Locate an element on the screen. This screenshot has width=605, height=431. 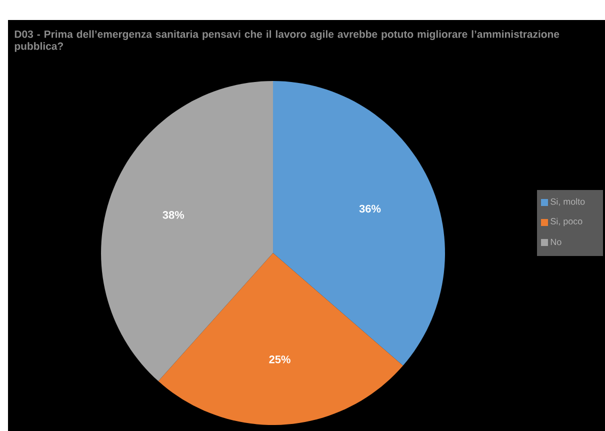
chart-title: D03 - Prima dell’emergenza sanitaria pensavi che il lavoro agile avrebbe potuto migliorare l’amministrazione pubblica? is located at coordinates (287, 41).